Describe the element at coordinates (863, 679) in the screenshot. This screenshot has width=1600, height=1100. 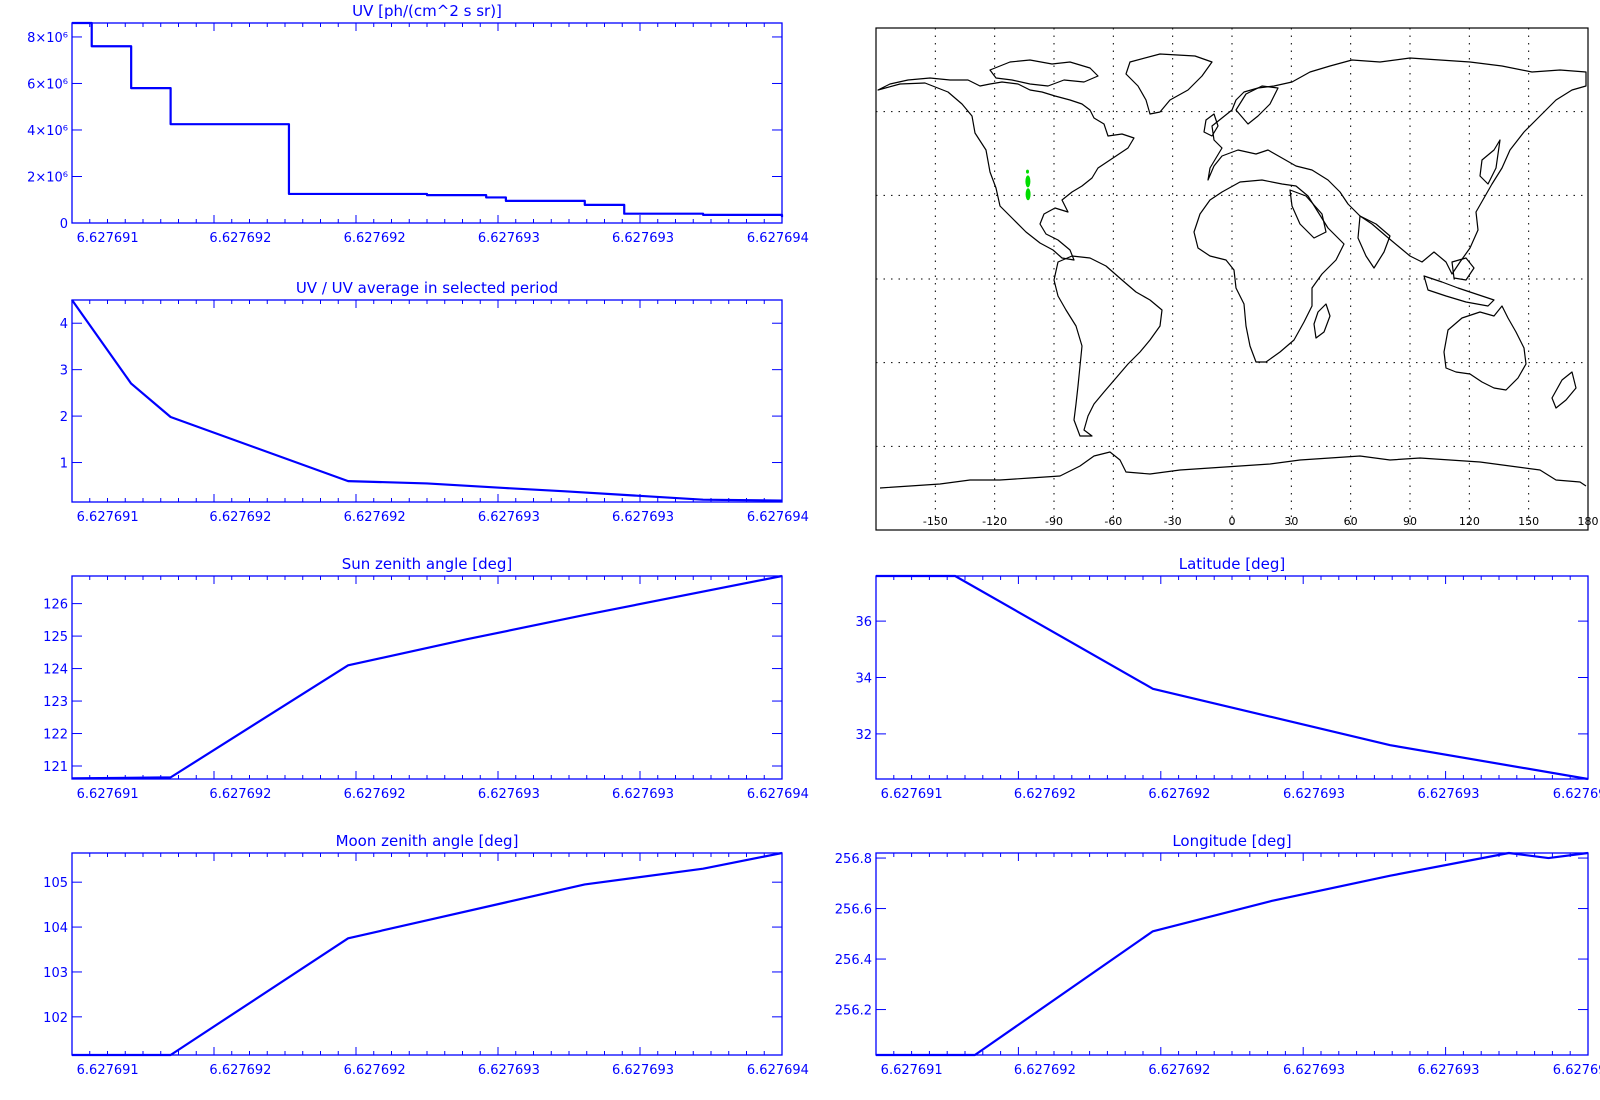
I see `y-tick-label: 34` at that location.